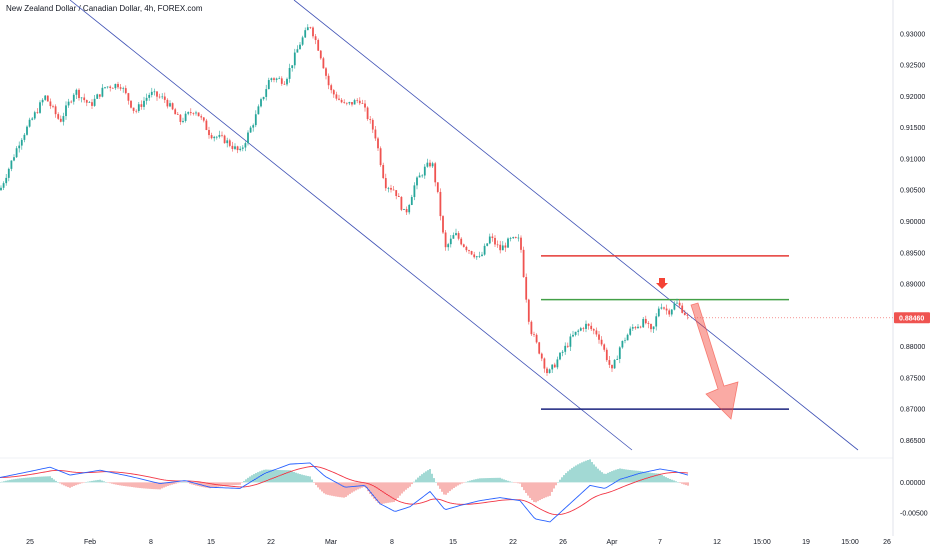 The image size is (932, 550). Describe the element at coordinates (912, 285) in the screenshot. I see `price-tick-label: 0.89000` at that location.